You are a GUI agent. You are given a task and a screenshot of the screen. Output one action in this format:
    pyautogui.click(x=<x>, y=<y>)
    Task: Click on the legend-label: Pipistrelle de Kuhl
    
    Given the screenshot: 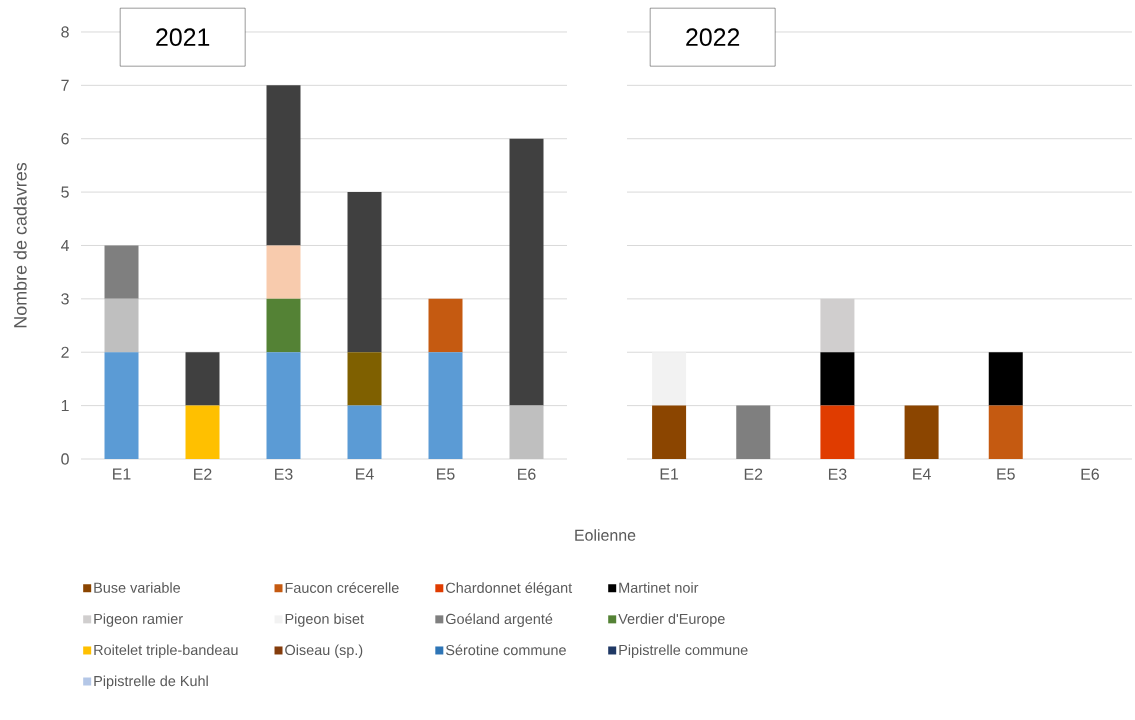 What is the action you would take?
    pyautogui.click(x=151, y=682)
    